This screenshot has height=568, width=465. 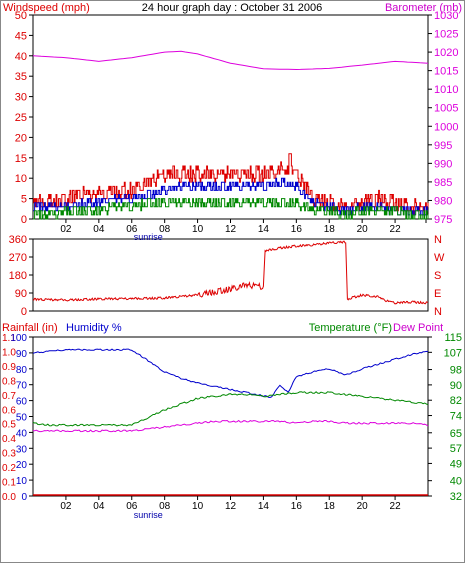 What do you see at coordinates (330, 229) in the screenshot?
I see `wind-x-tick-label: 18` at bounding box center [330, 229].